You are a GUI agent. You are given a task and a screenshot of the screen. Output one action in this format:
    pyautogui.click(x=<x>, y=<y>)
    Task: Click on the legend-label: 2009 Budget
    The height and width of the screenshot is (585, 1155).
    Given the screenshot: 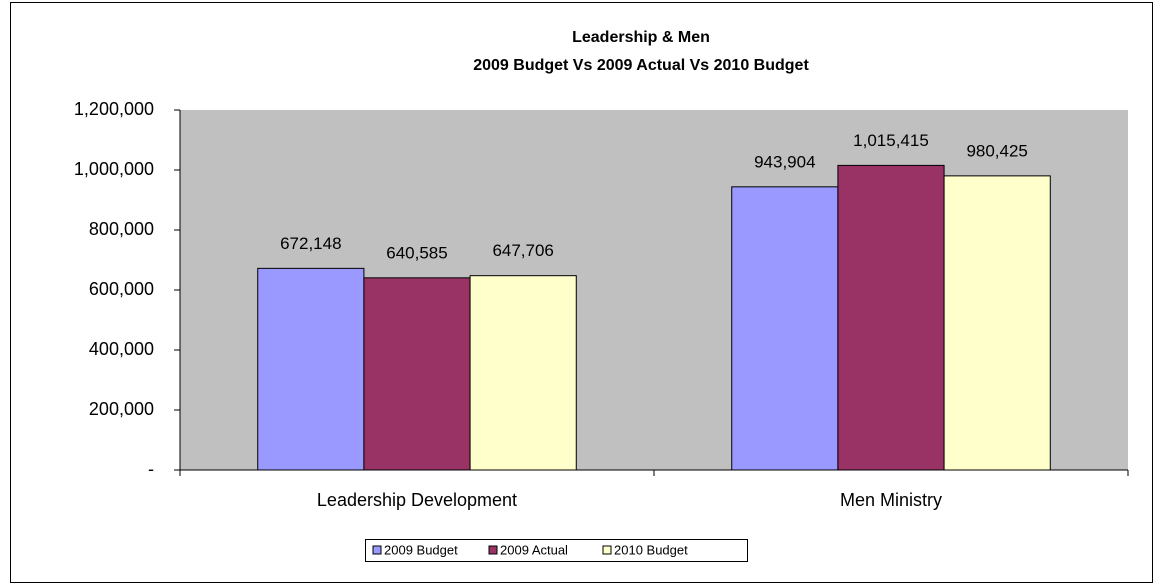 What is the action you would take?
    pyautogui.click(x=421, y=549)
    